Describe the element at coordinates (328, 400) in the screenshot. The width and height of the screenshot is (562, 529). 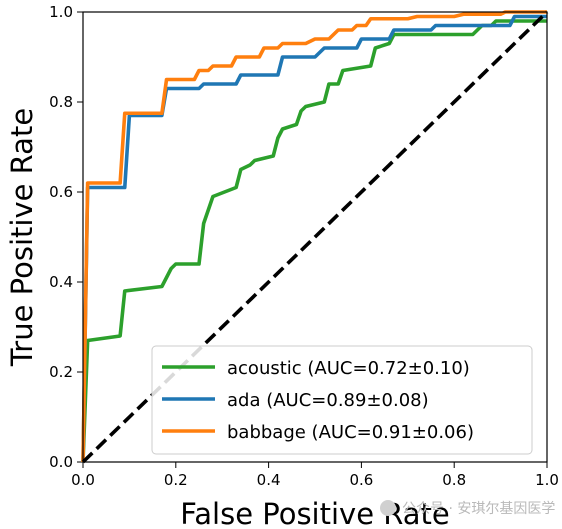
I see `legend-label-1: ada (AUC=0.89±0.08)` at that location.